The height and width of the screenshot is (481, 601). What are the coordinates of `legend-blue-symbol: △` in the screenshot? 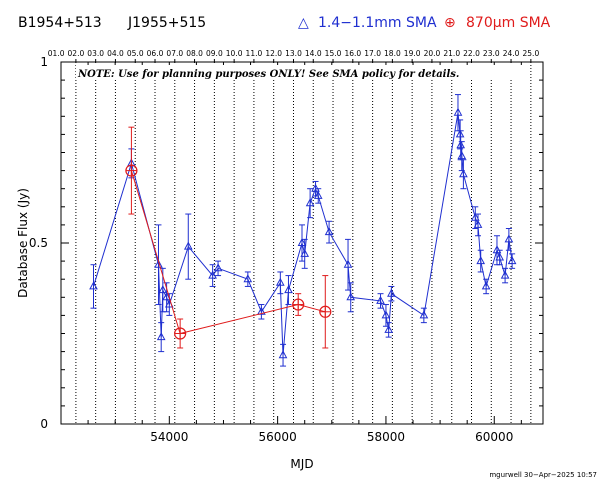 It's located at (303, 23).